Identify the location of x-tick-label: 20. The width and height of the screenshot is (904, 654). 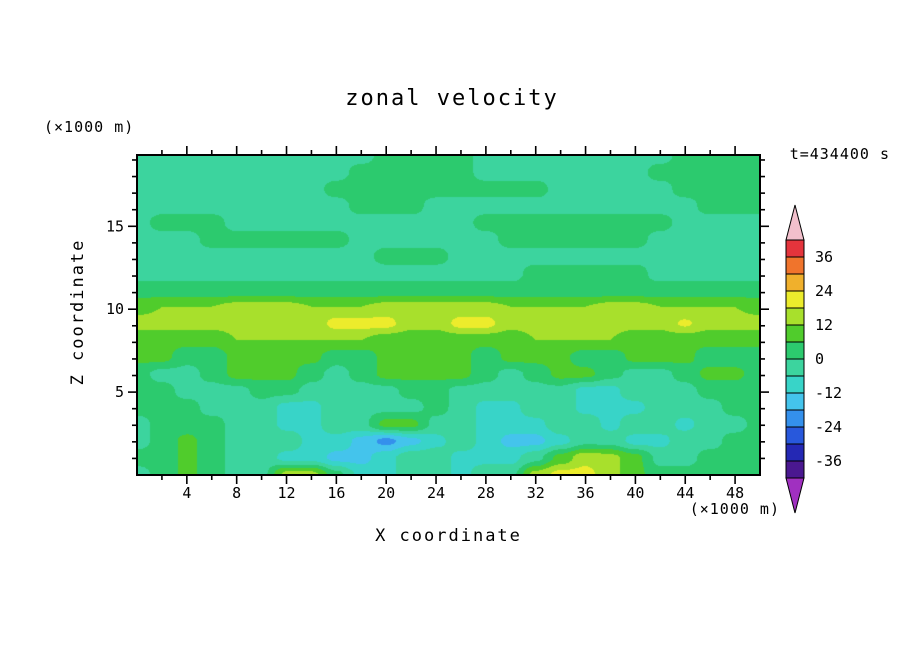
(386, 493).